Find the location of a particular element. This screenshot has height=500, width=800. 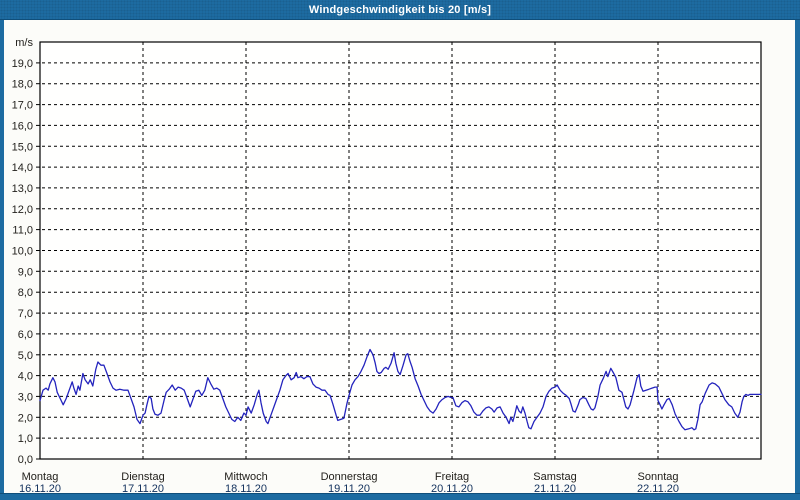

y-tick-label: 11,0 is located at coordinates (22, 231).